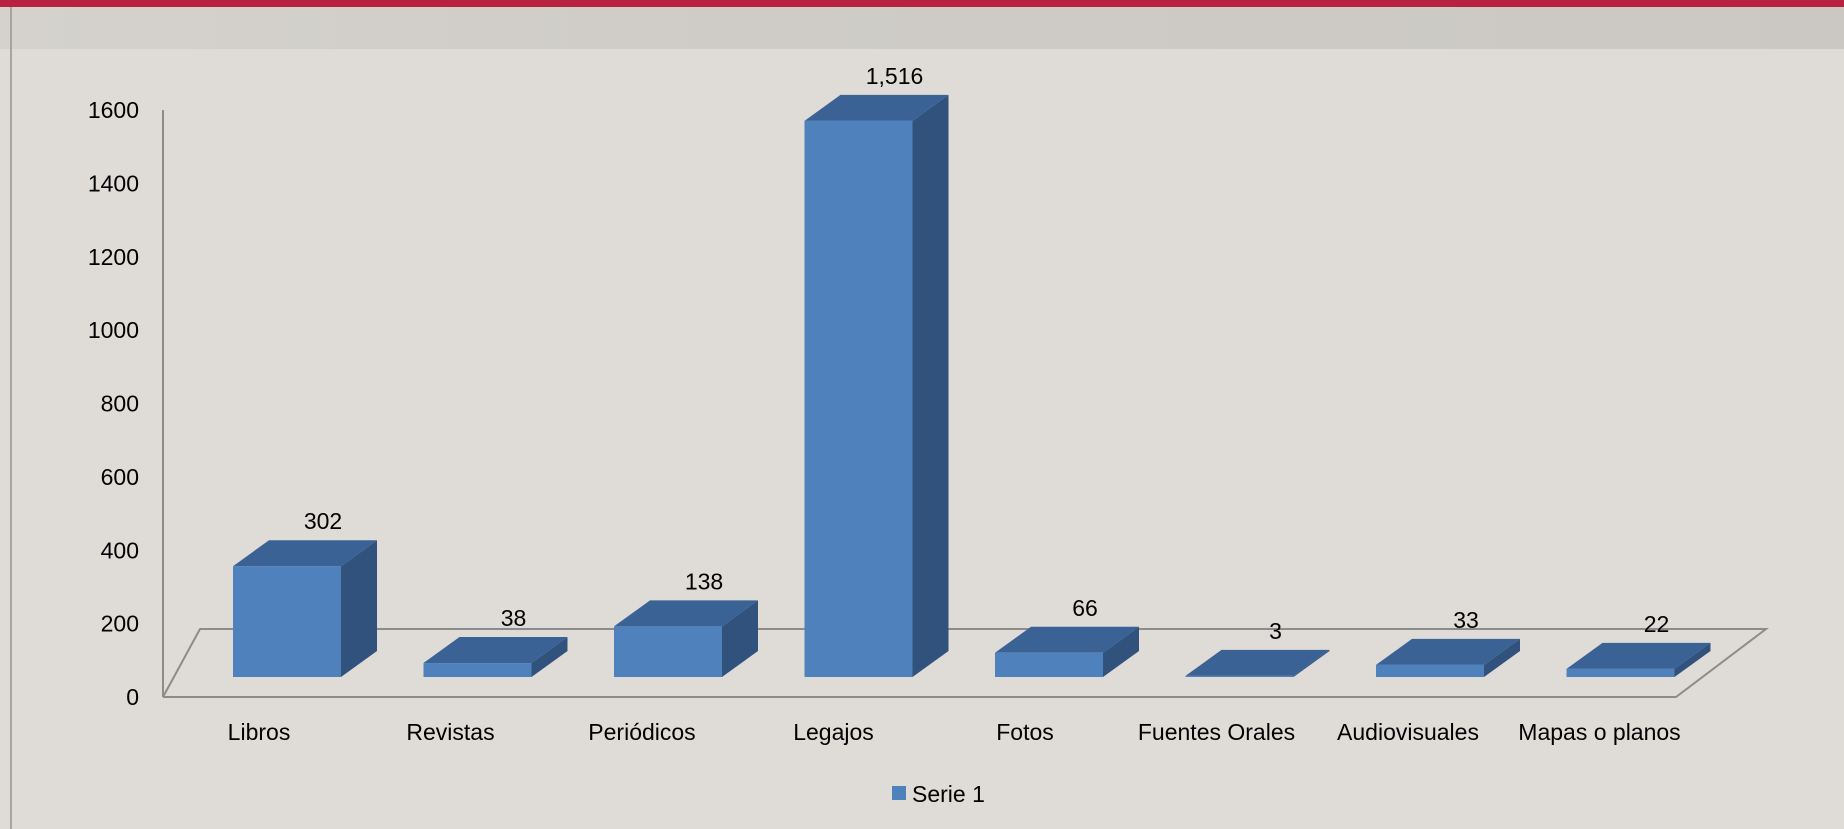 The image size is (1844, 829). What do you see at coordinates (899, 793) in the screenshot?
I see `legend-swatch` at bounding box center [899, 793].